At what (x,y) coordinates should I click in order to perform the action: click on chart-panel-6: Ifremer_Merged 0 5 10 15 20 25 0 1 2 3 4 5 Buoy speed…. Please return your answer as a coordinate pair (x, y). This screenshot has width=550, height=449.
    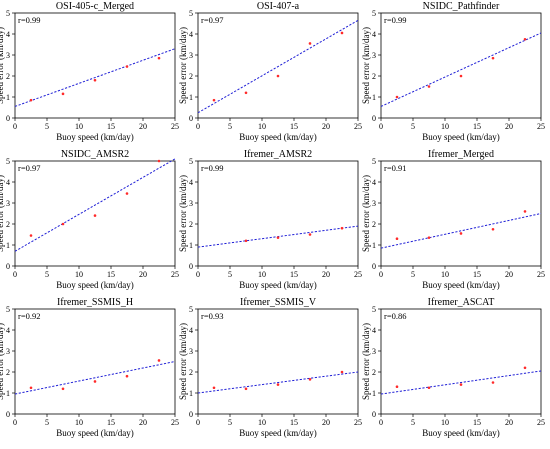
    Looking at the image, I should click on (455, 222).